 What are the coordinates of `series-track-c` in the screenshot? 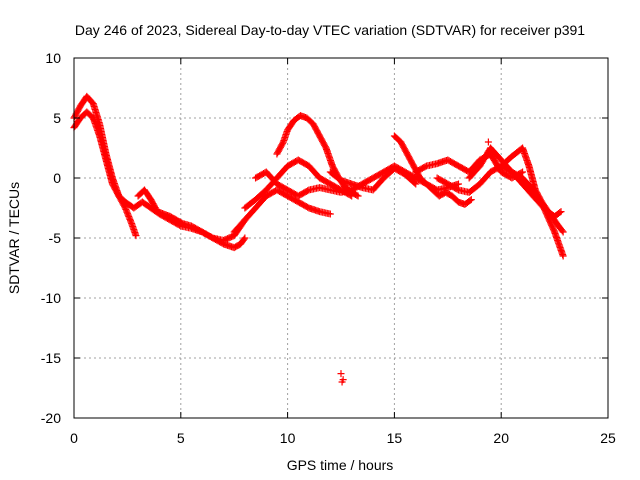 It's located at (191, 219).